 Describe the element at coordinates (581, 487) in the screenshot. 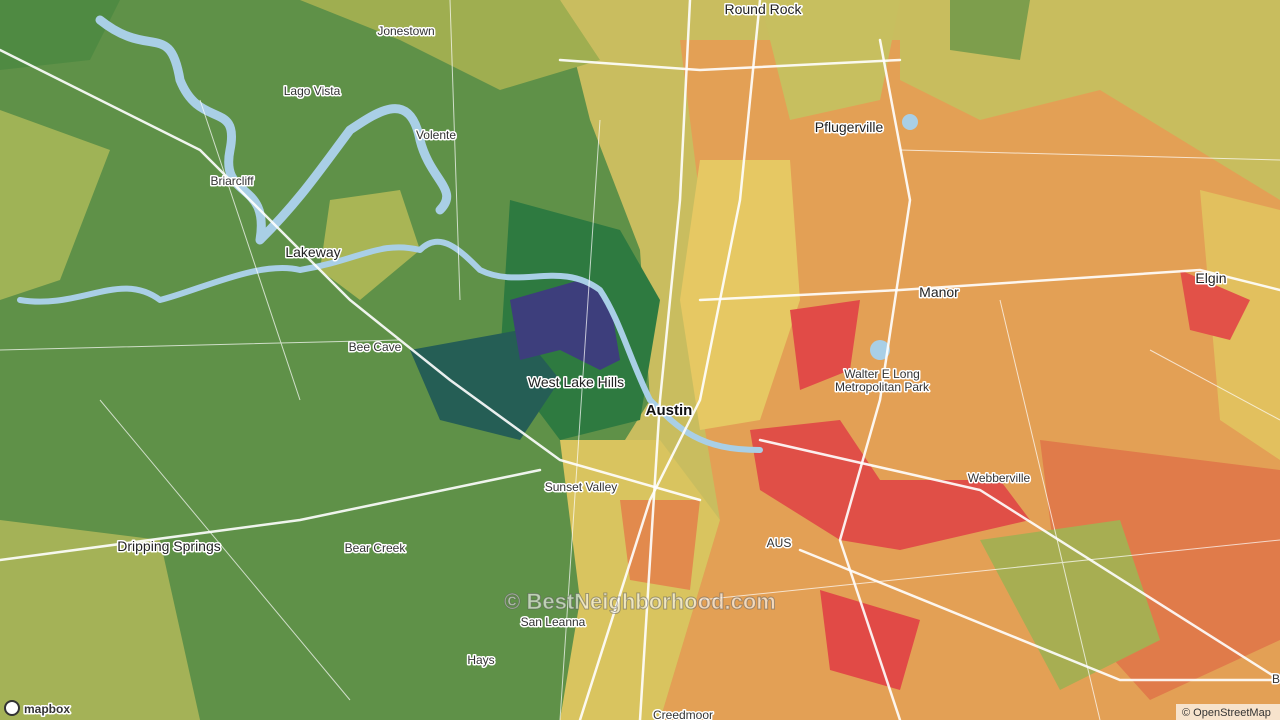

I see `place-label: Sunset Valley` at that location.